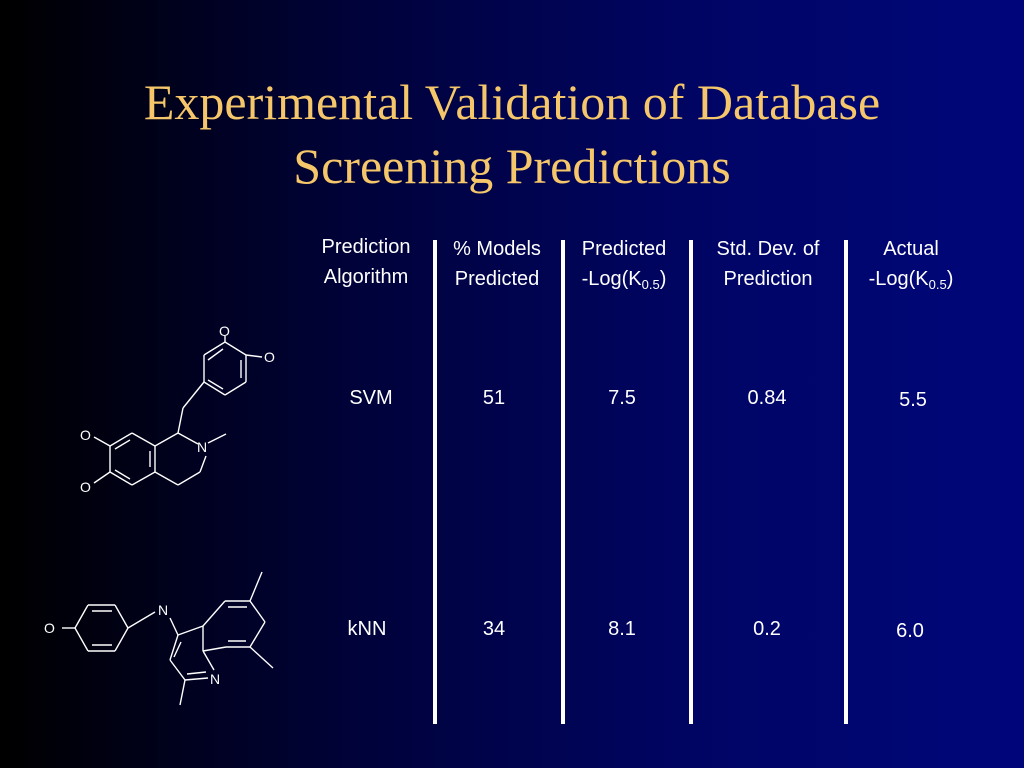 This screenshot has height=768, width=1024. What do you see at coordinates (768, 264) in the screenshot?
I see `header-std-dev: Std. Dev. of Prediction` at bounding box center [768, 264].